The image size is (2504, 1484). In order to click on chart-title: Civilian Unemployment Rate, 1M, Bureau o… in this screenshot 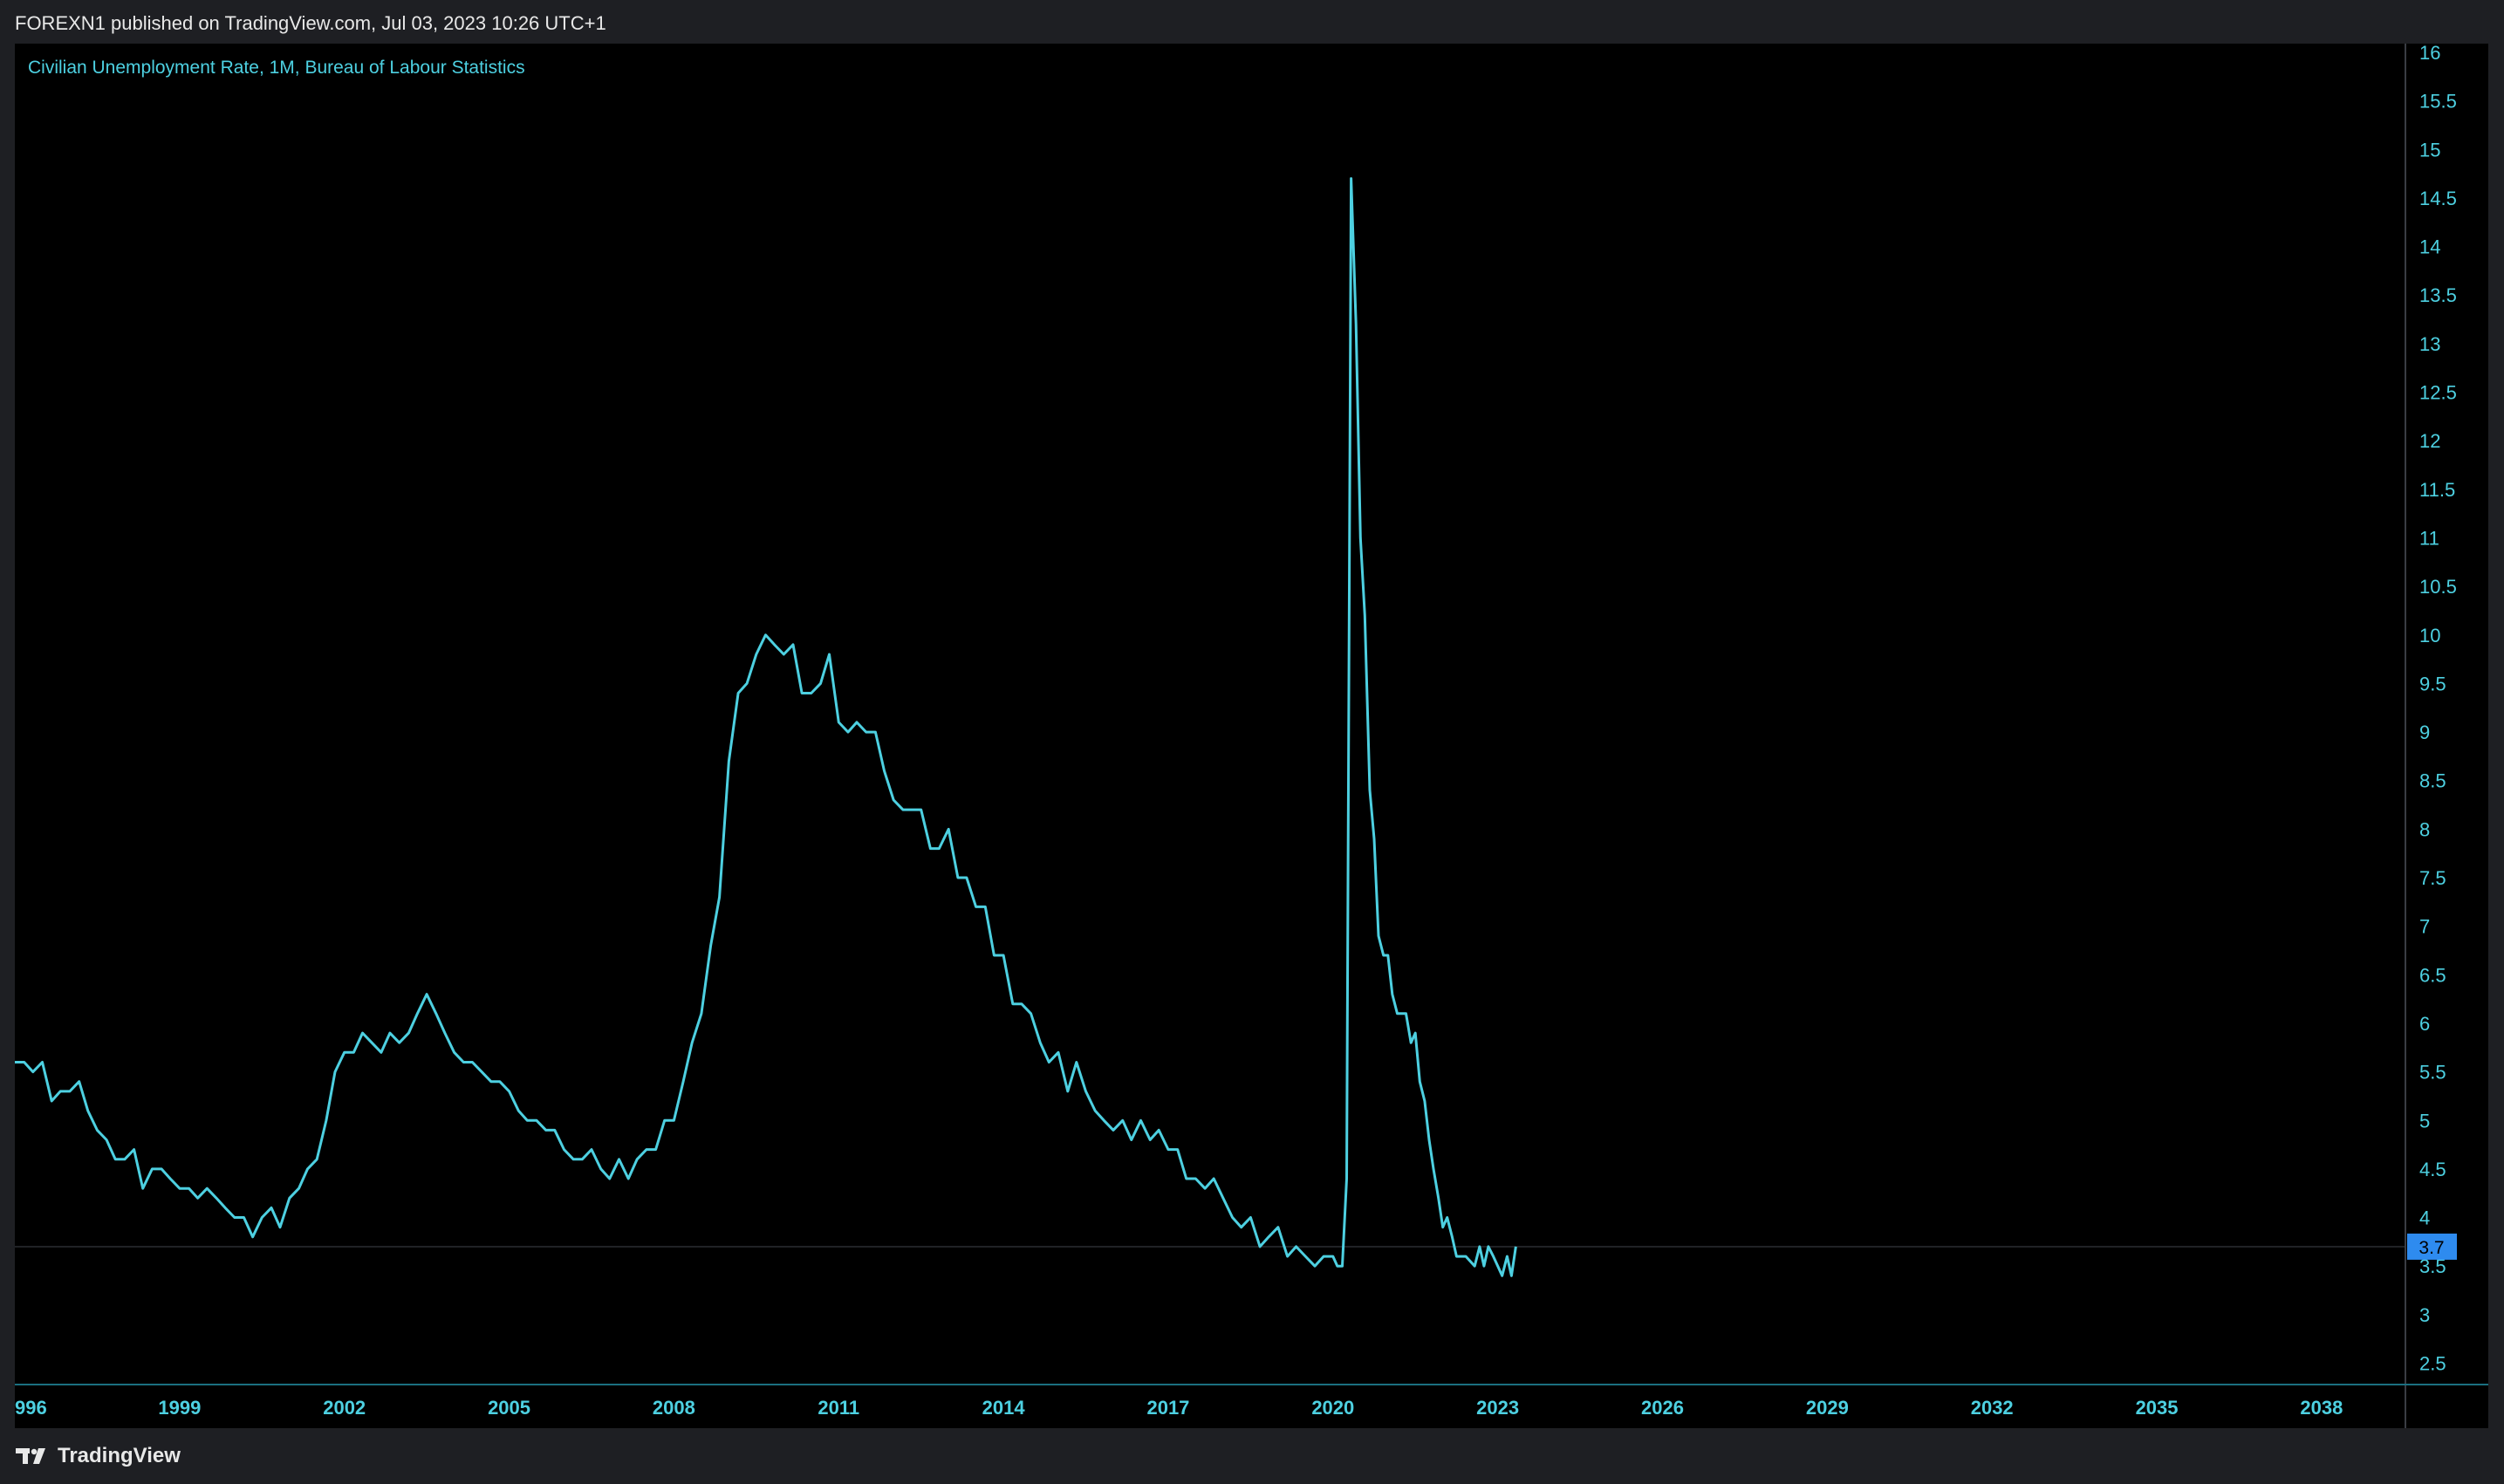, I will do `click(276, 68)`.